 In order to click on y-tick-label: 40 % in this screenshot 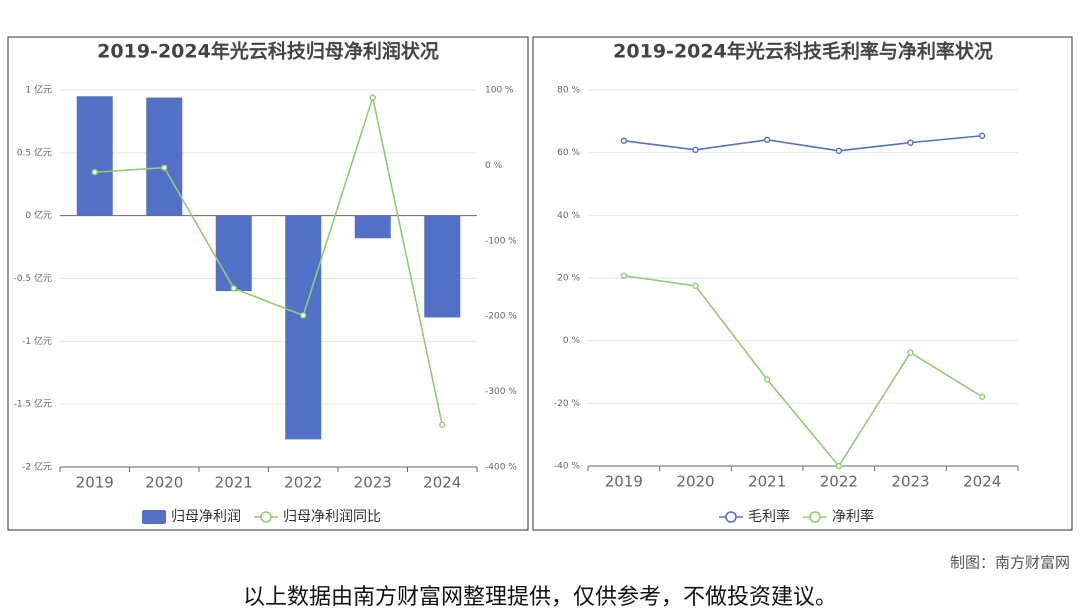, I will do `click(568, 216)`.